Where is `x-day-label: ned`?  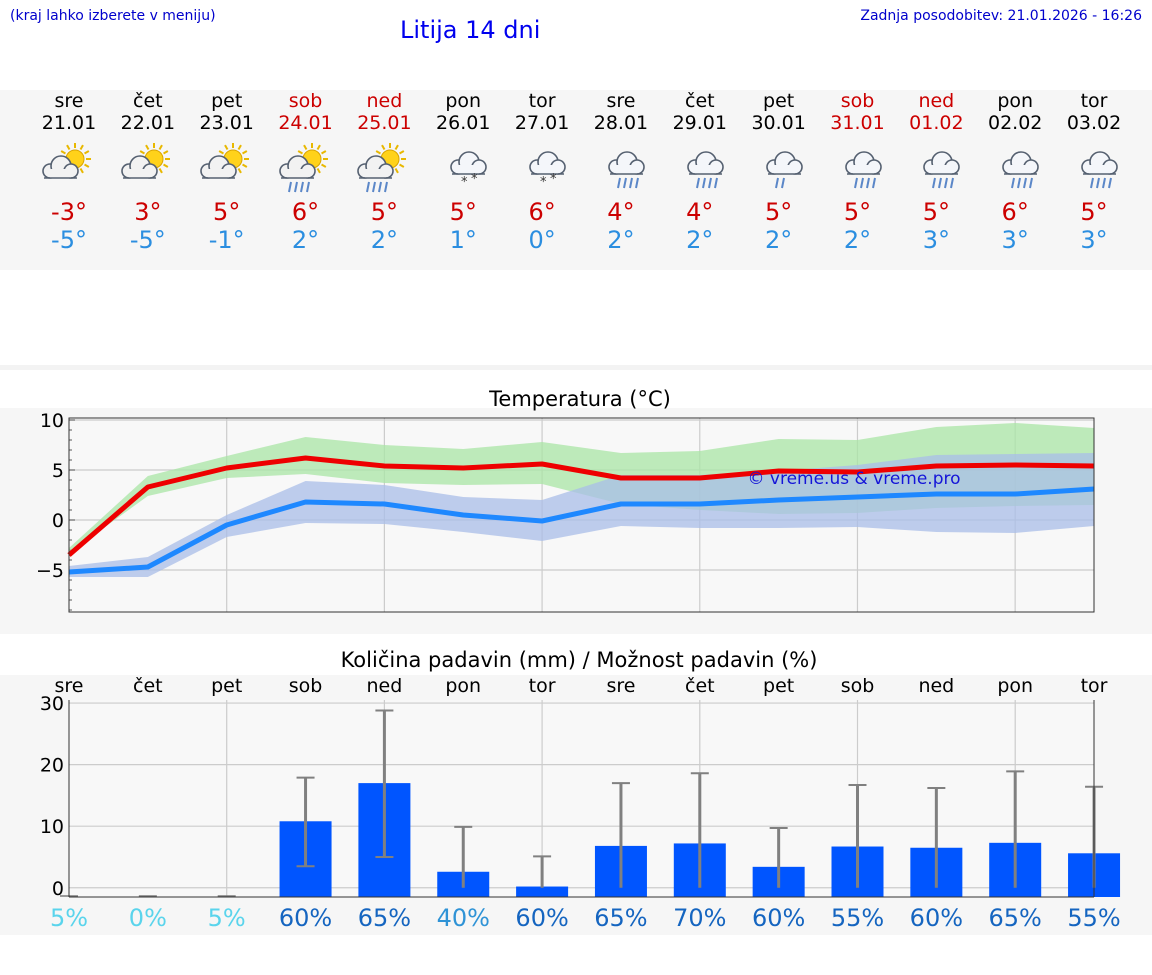 x-day-label: ned is located at coordinates (385, 686).